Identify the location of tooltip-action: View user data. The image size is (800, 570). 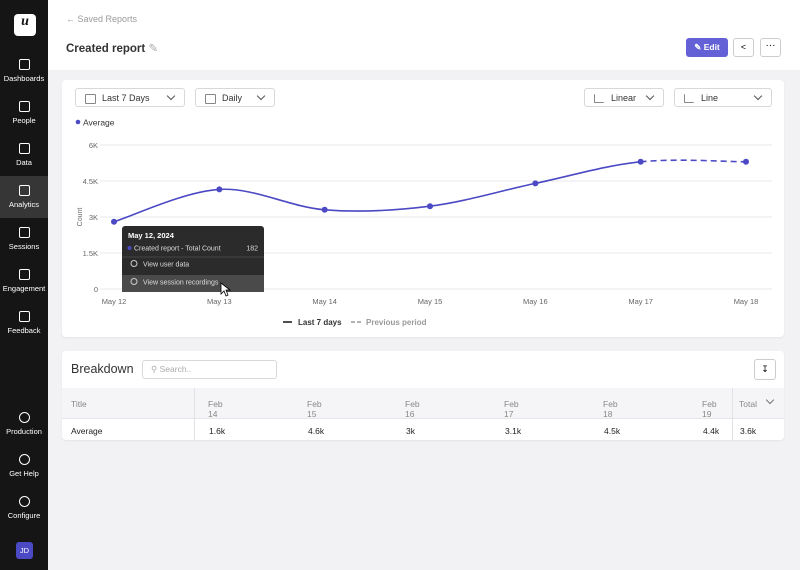
(166, 265).